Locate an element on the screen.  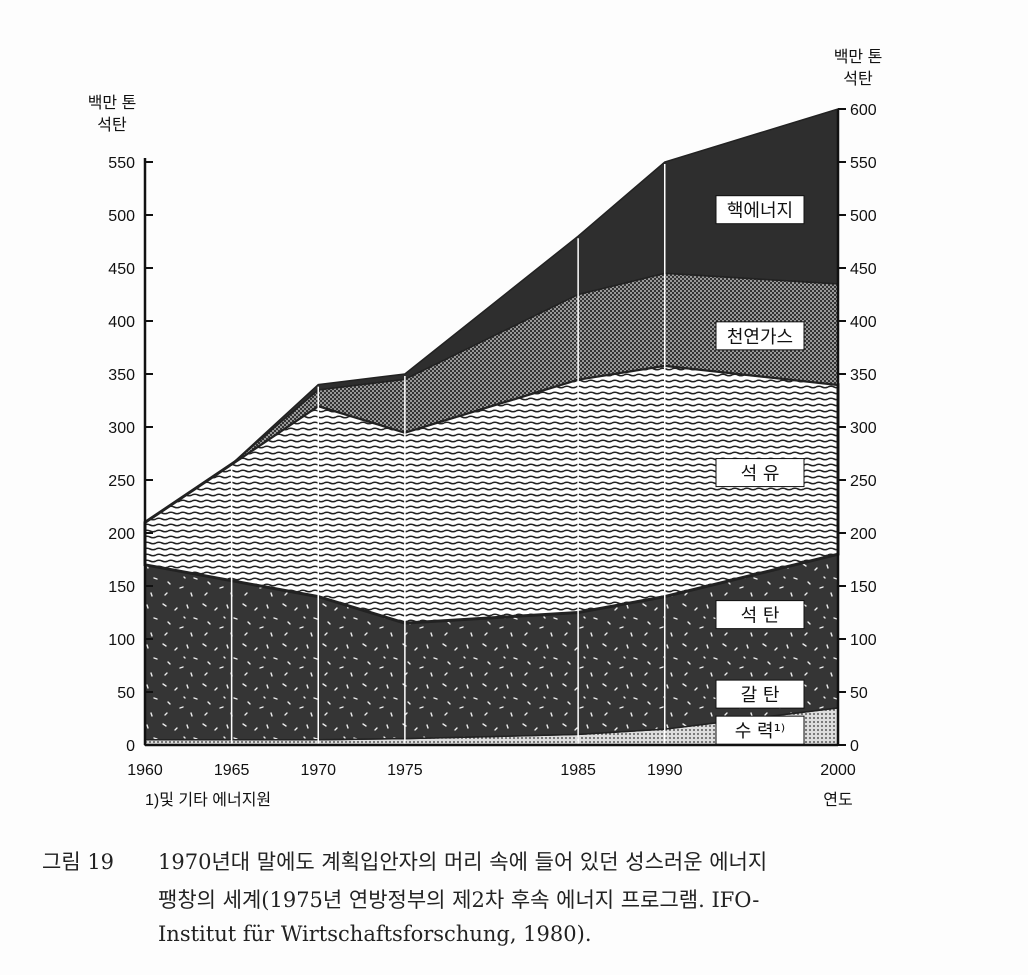
y-tick-label-left: 550 is located at coordinates (121, 163).